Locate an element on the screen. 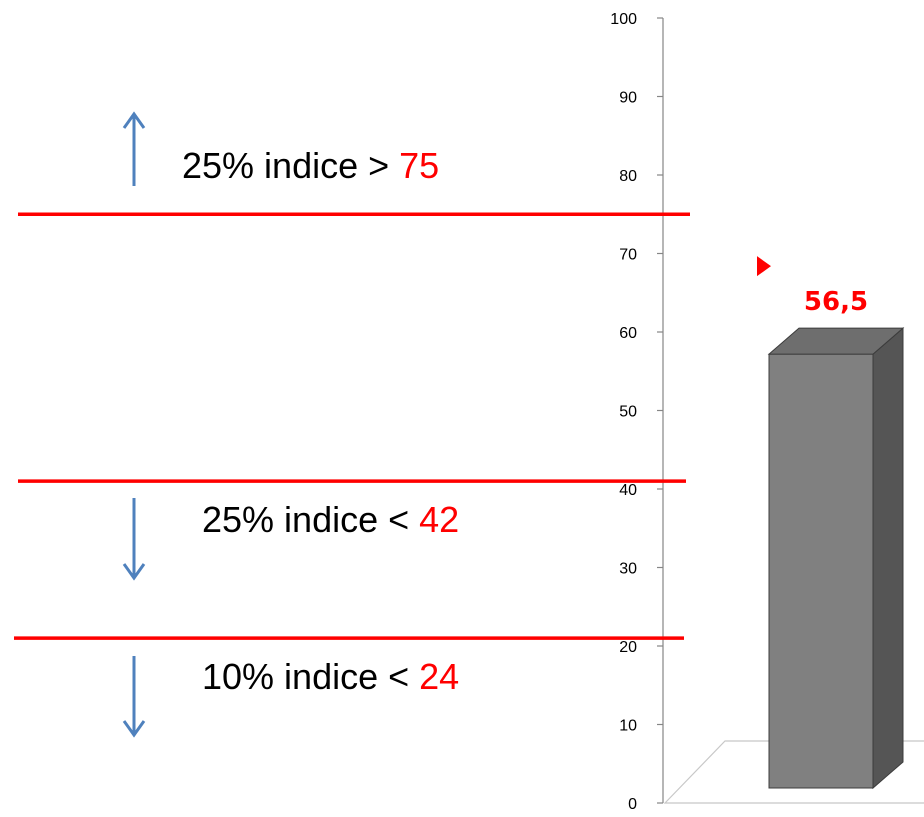 The image size is (924, 817). threshold-value: 75 is located at coordinates (419, 165).